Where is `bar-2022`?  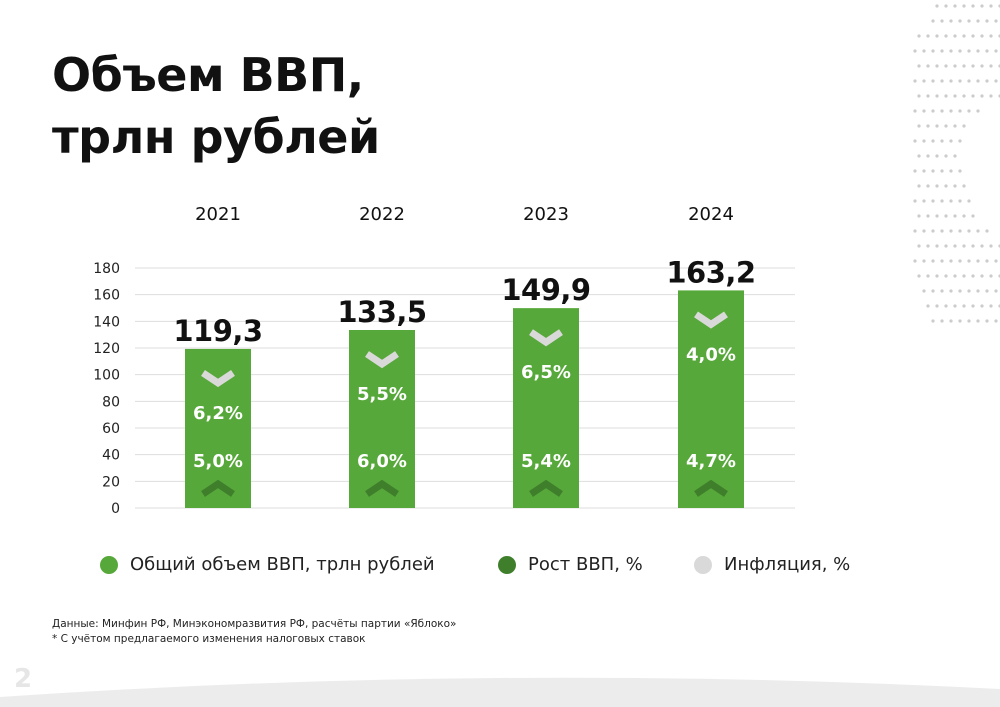 bar-2022 is located at coordinates (382, 419).